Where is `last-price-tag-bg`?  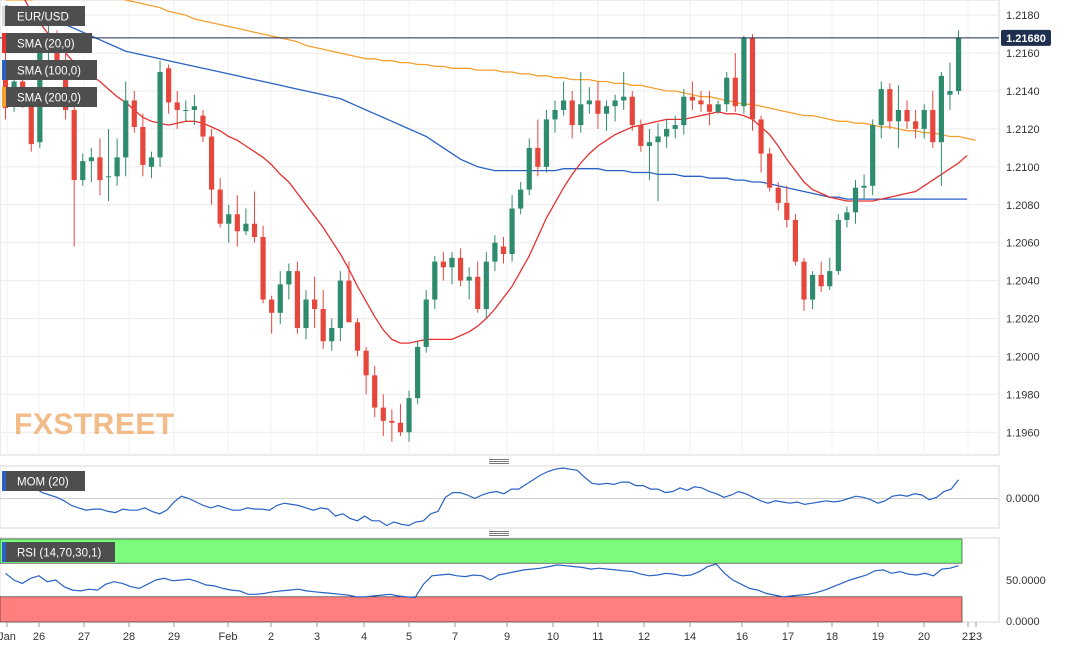 last-price-tag-bg is located at coordinates (1026, 37).